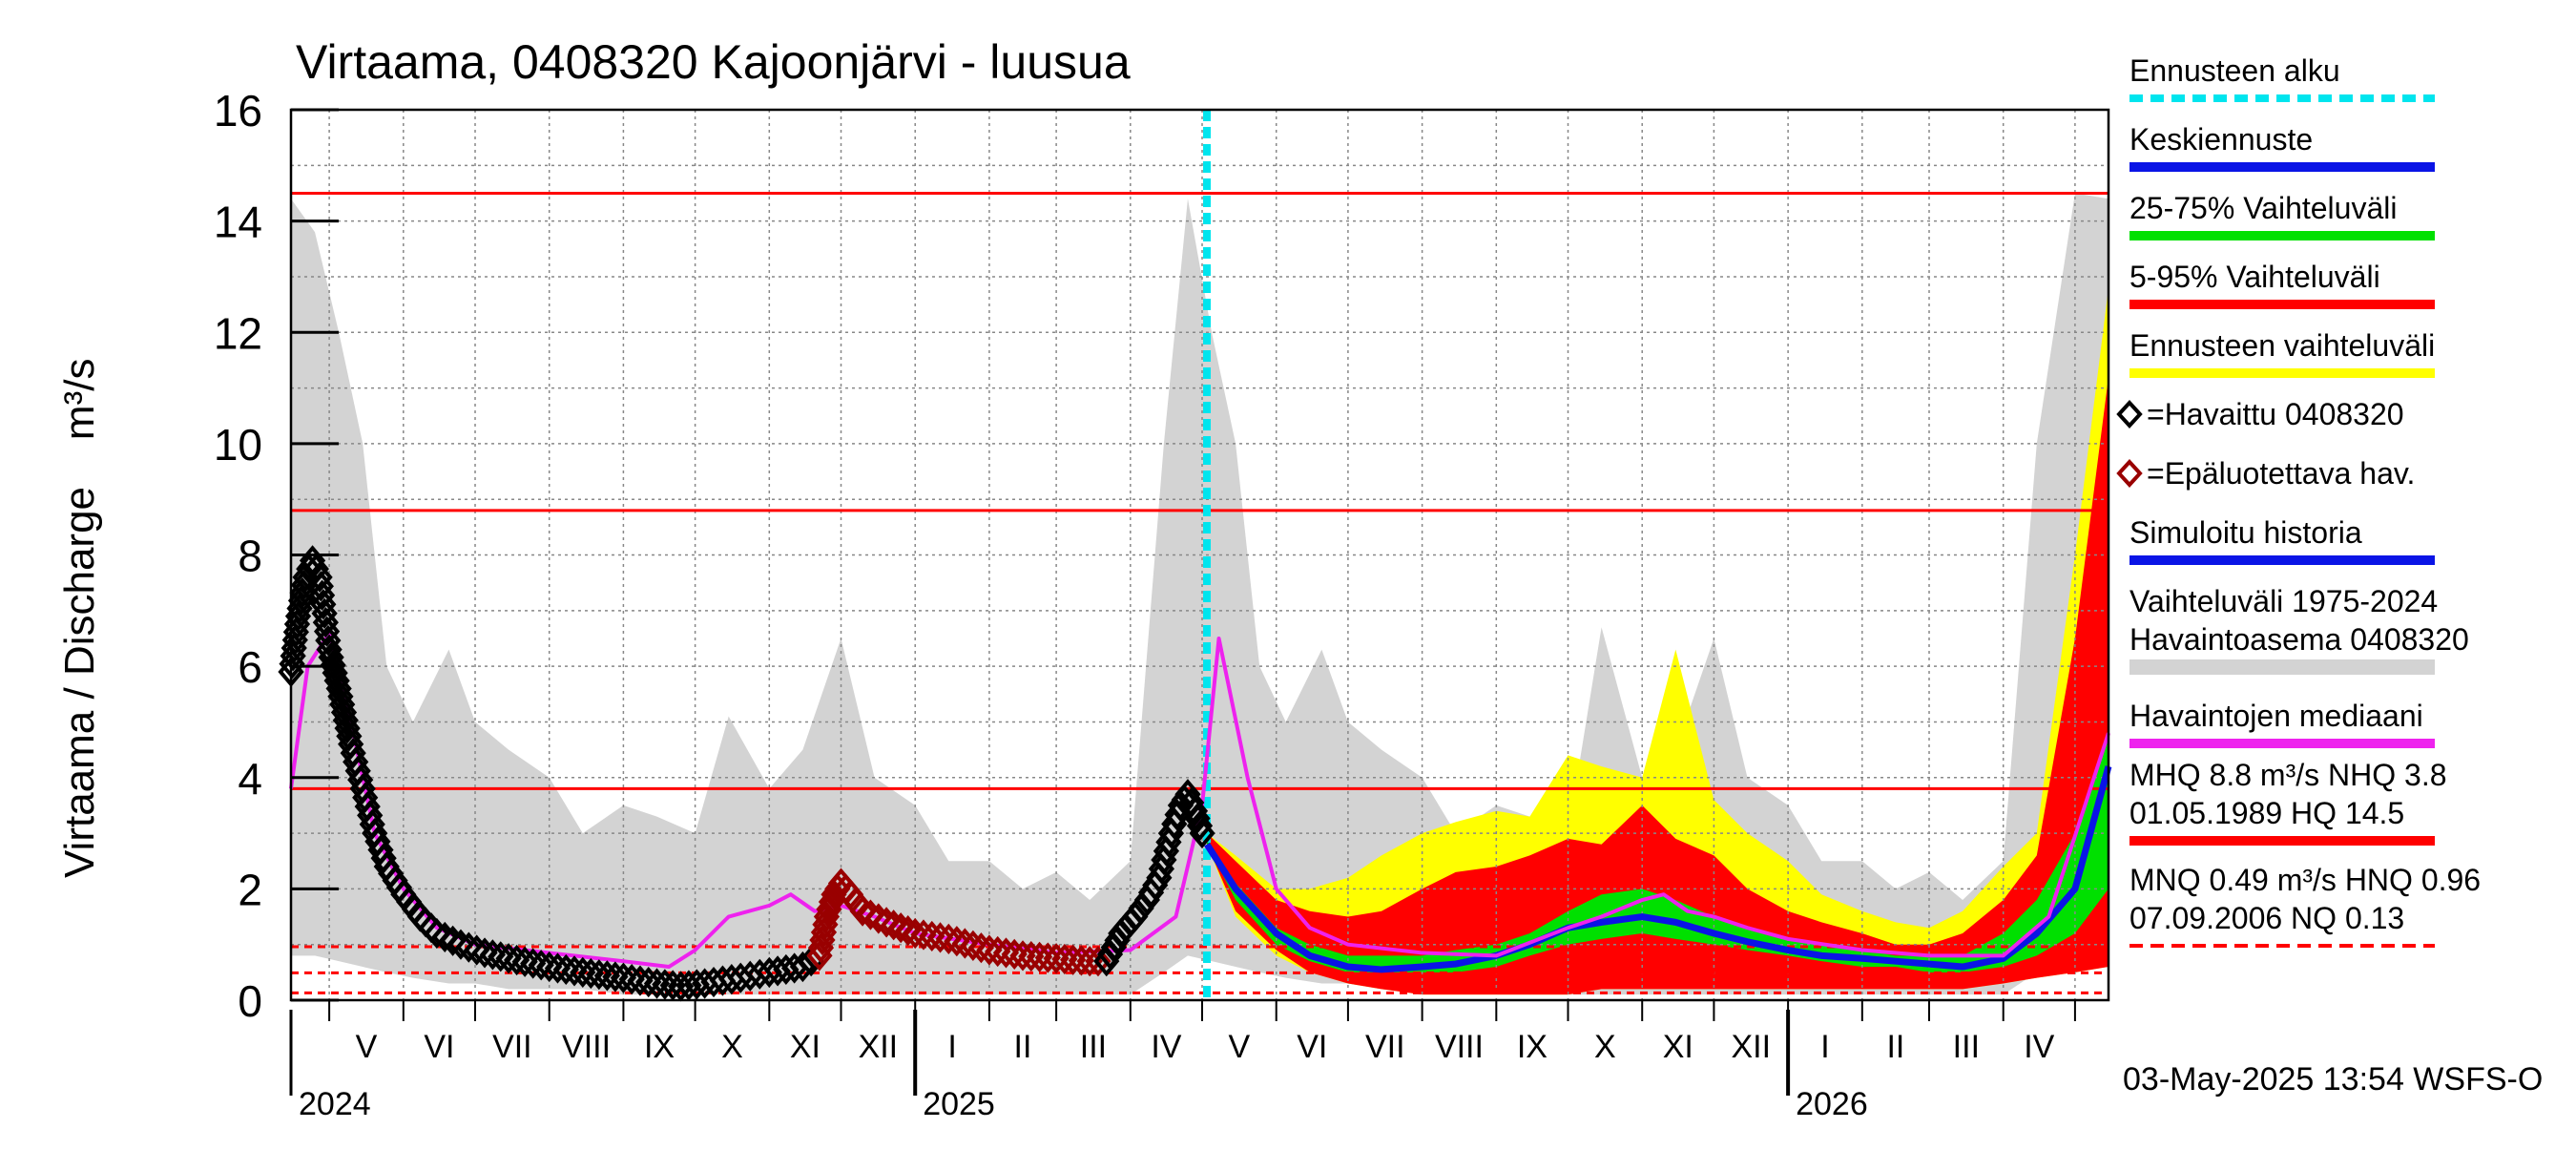 This screenshot has width=2576, height=1150. I want to click on legend-label: 25-75% Vaihteluväli, so click(2263, 208).